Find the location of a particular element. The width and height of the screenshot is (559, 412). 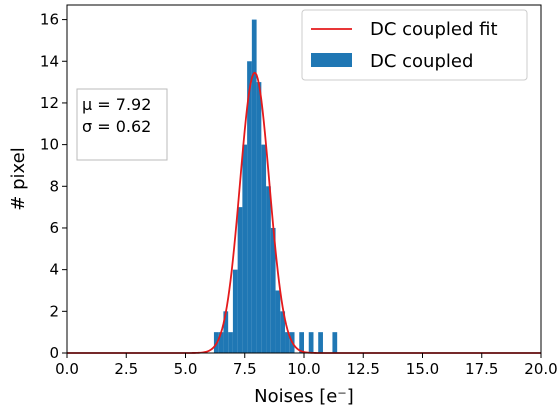

legend: DC coupled fit DC coupled is located at coordinates (414, 45).